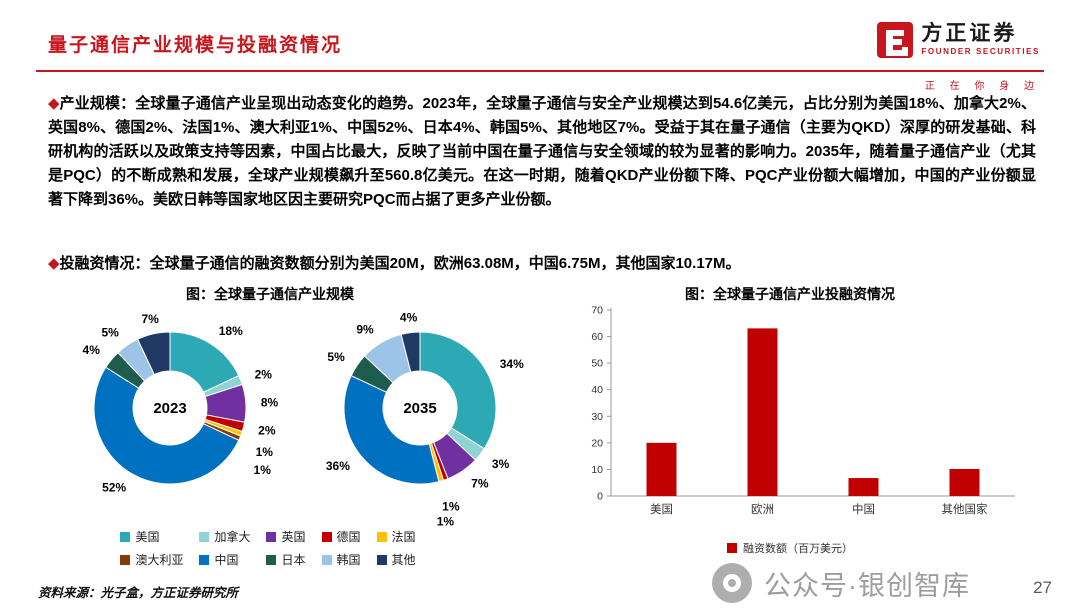  I want to click on legend-label: 其他, so click(403, 560).